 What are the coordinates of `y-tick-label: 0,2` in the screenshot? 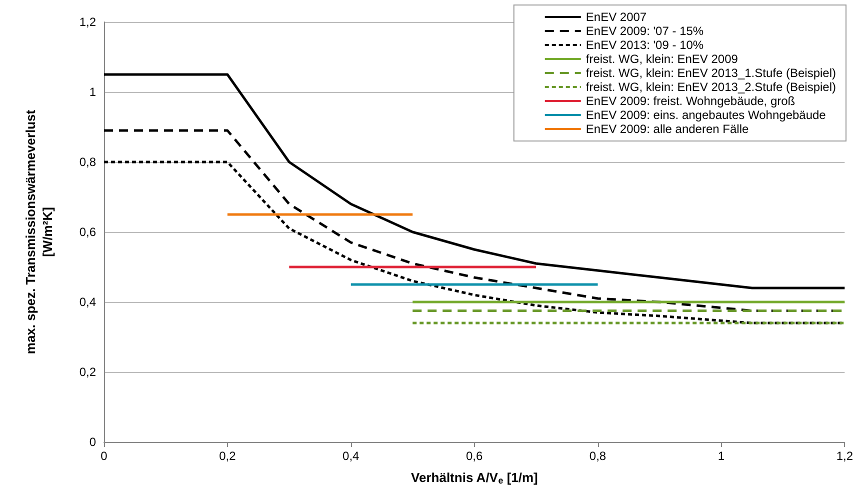 It's located at (87, 372).